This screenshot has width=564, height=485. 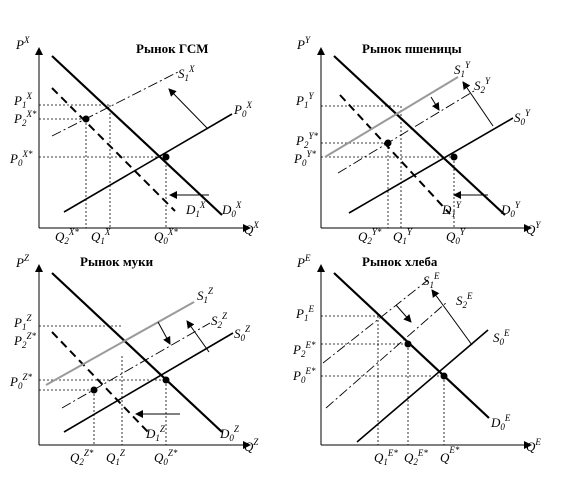 I want to click on curve-label-d0: D0E, so click(x=500, y=422).